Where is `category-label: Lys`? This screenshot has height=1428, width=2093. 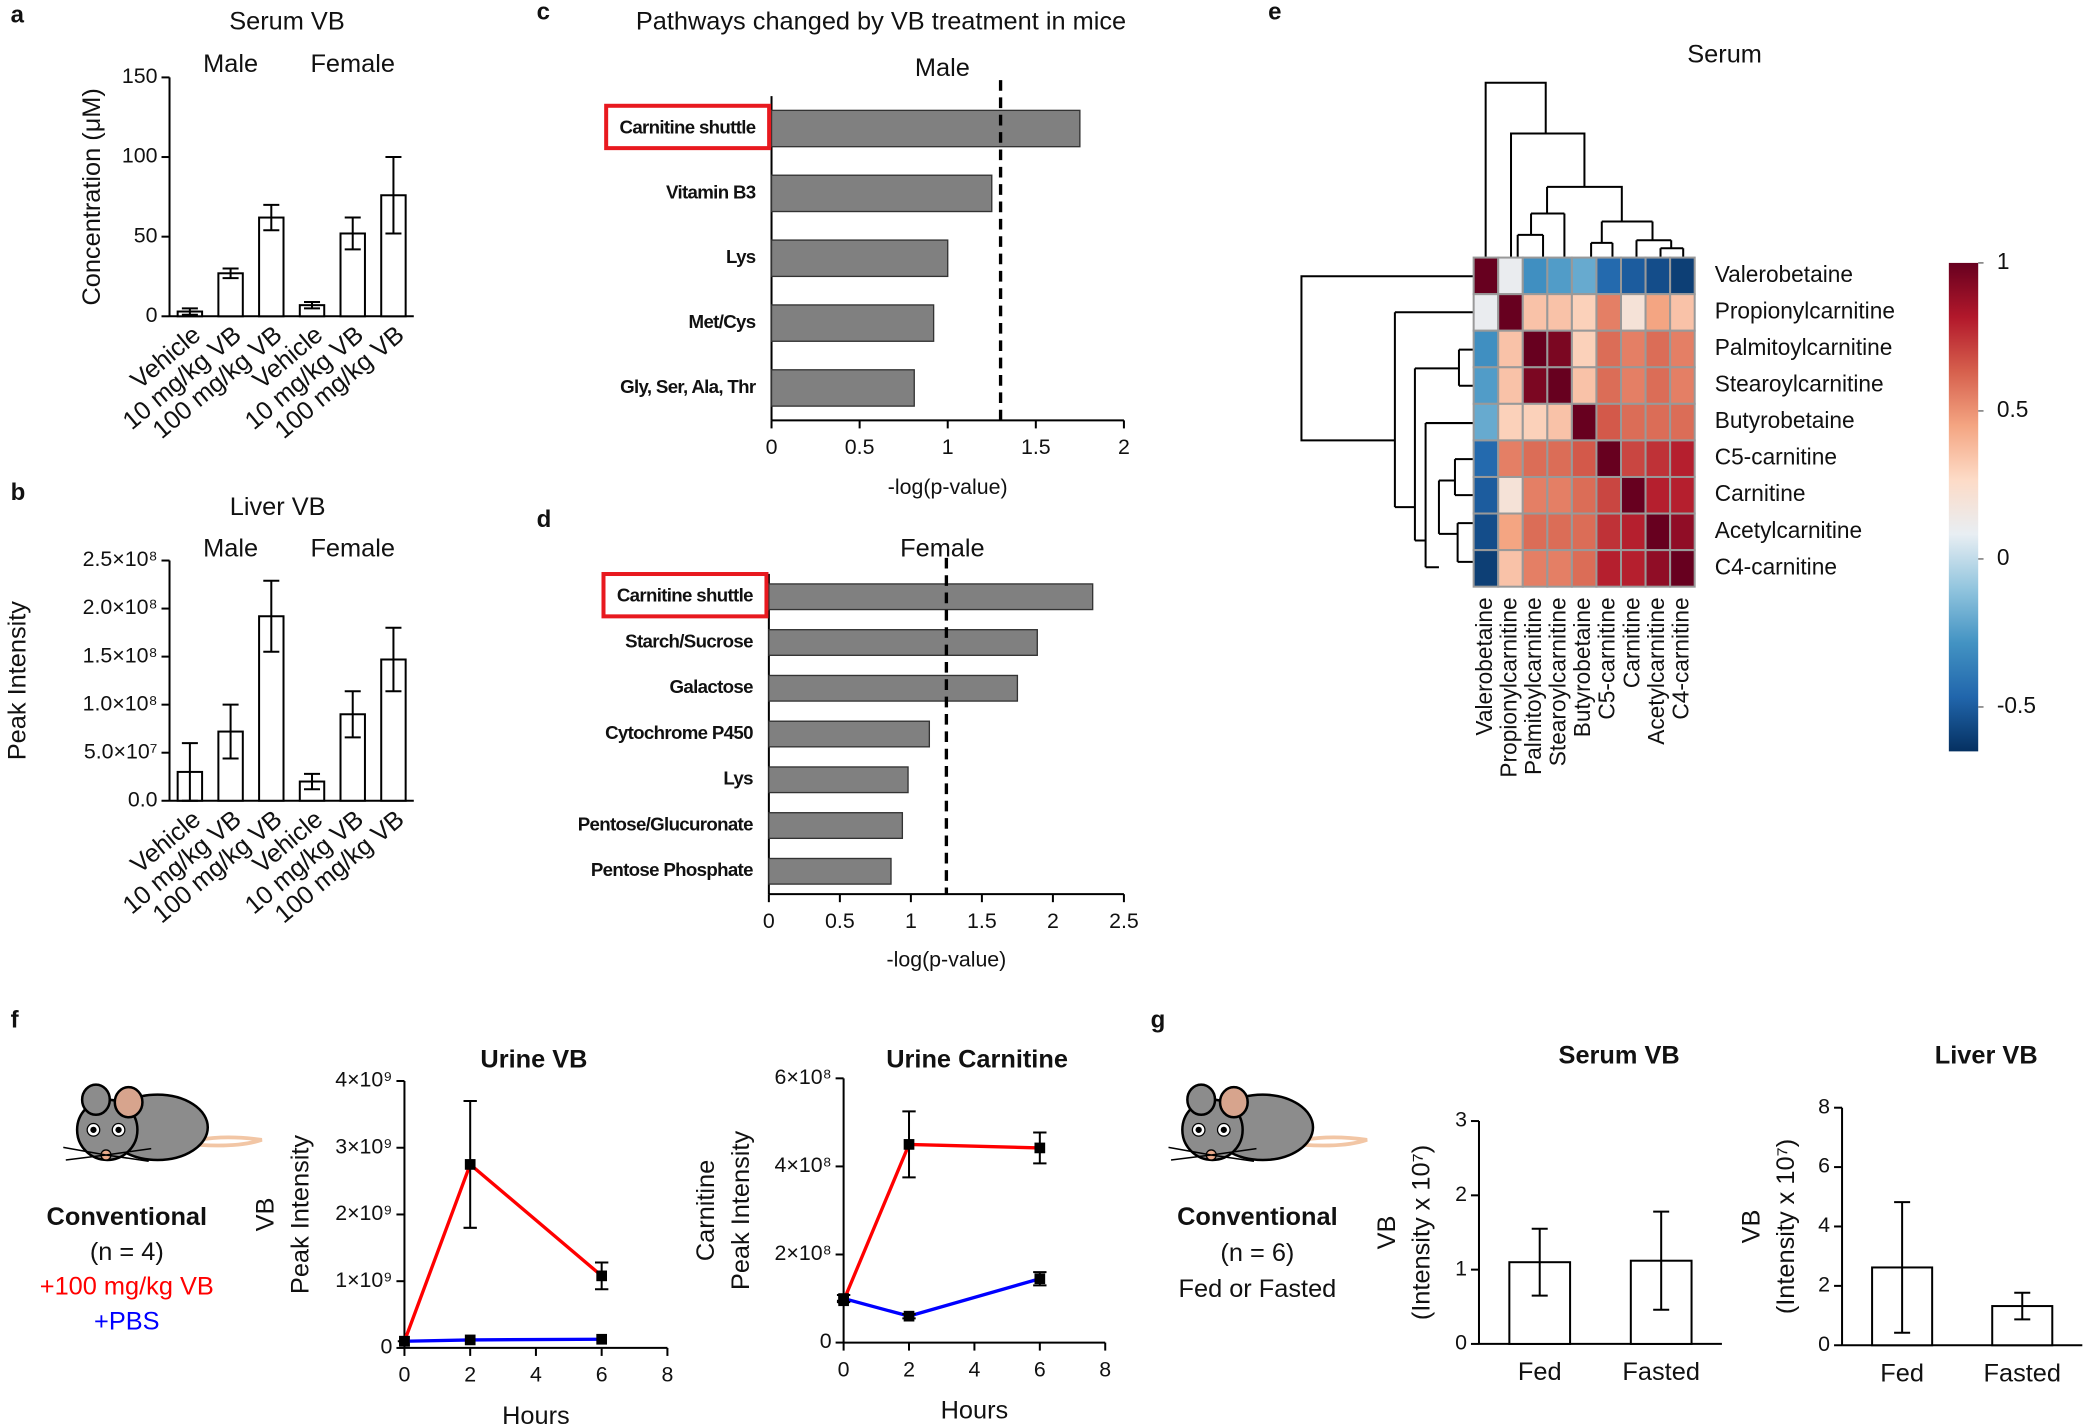 category-label: Lys is located at coordinates (738, 778).